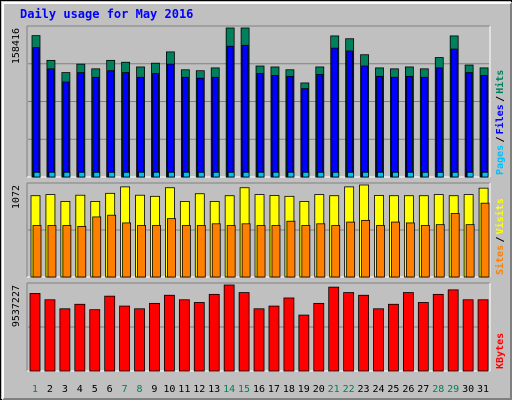 The width and height of the screenshot is (512, 400). What do you see at coordinates (349, 389) in the screenshot?
I see `day-tick-label: 22` at bounding box center [349, 389].